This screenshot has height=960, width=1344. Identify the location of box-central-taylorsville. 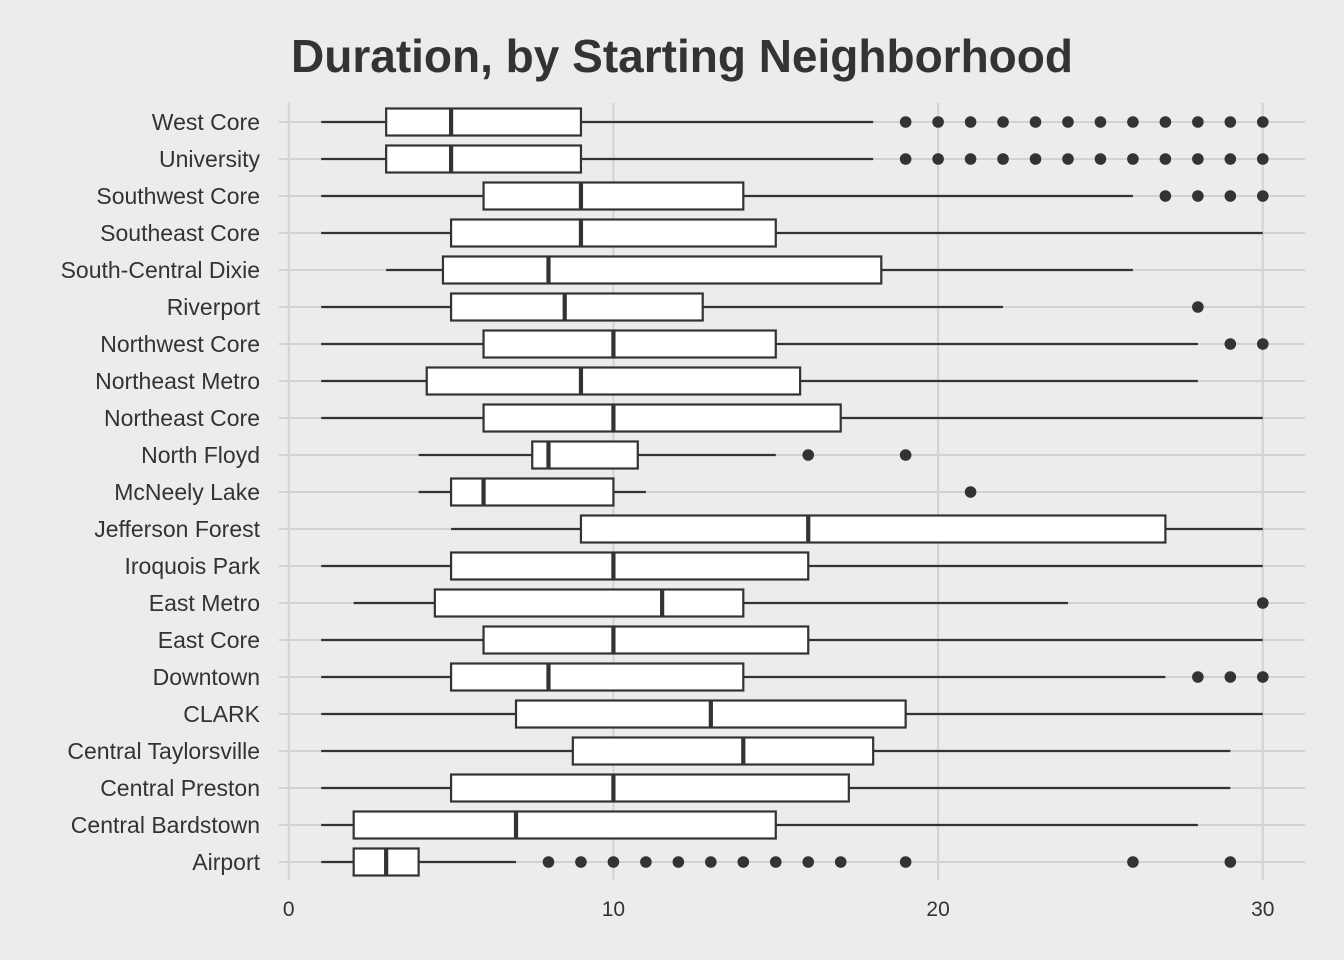
(776, 751).